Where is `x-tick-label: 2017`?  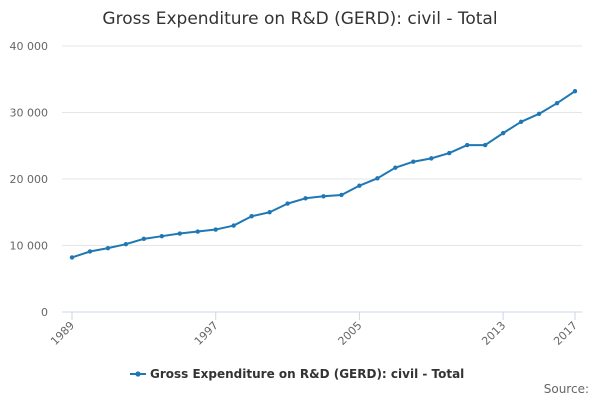
x-tick-label: 2017 is located at coordinates (565, 333).